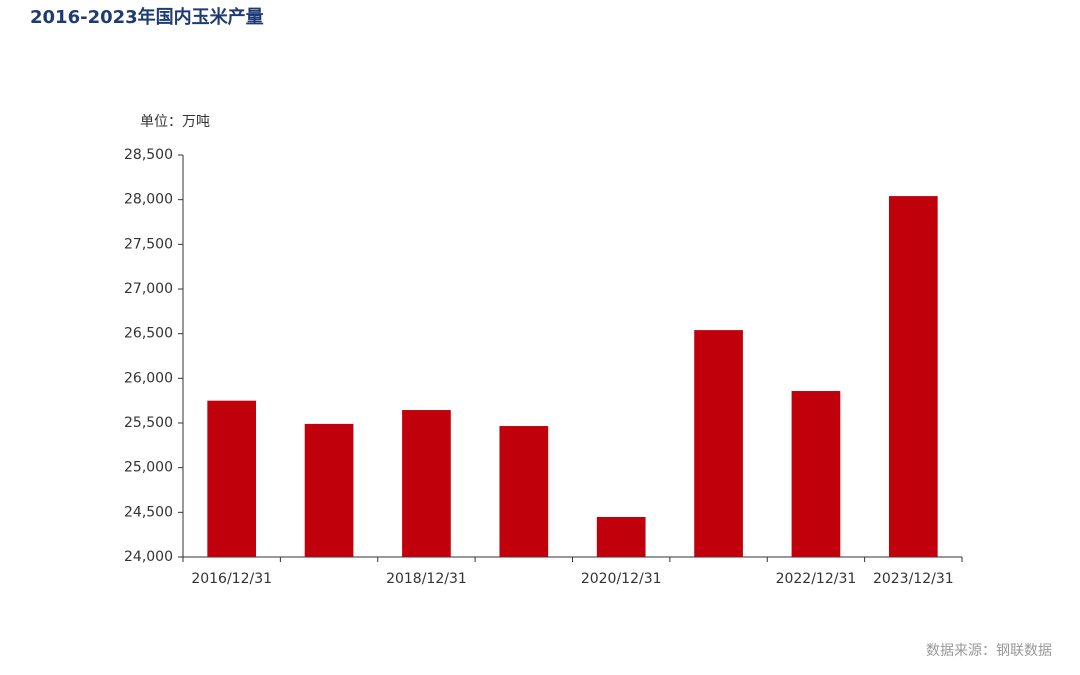 The image size is (1080, 675). What do you see at coordinates (148, 468) in the screenshot?
I see `y-tick-label: 25,000` at bounding box center [148, 468].